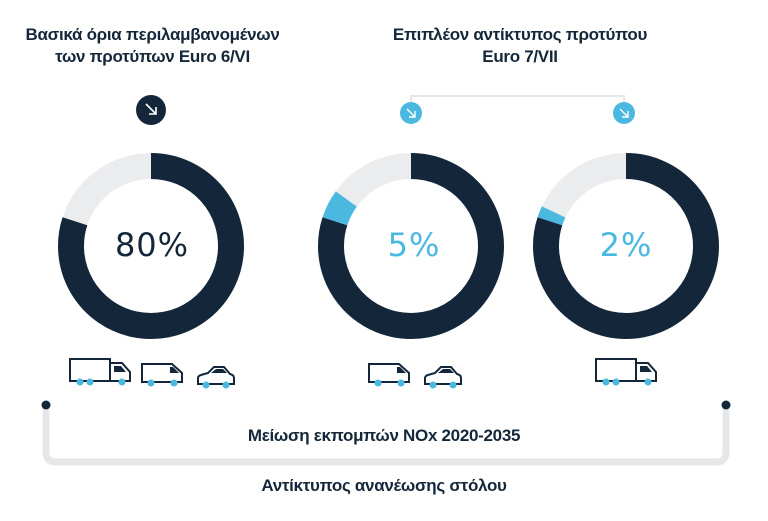 The width and height of the screenshot is (768, 521). I want to click on baseline-heading-line2: των προτύπων Euro 6/VI, so click(152, 56).